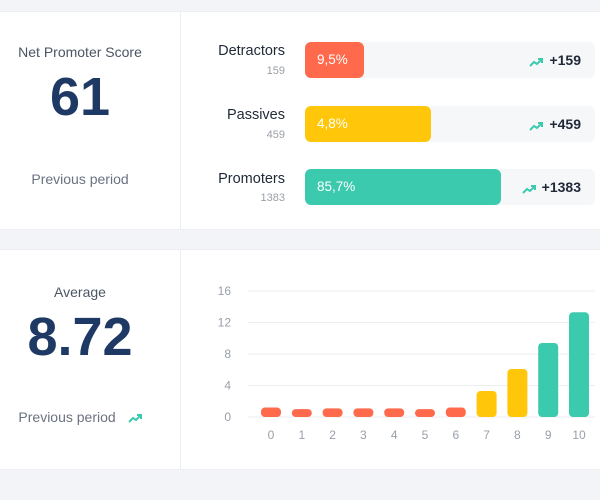 This screenshot has height=500, width=600. Describe the element at coordinates (332, 435) in the screenshot. I see `x-tick-label: 2` at that location.